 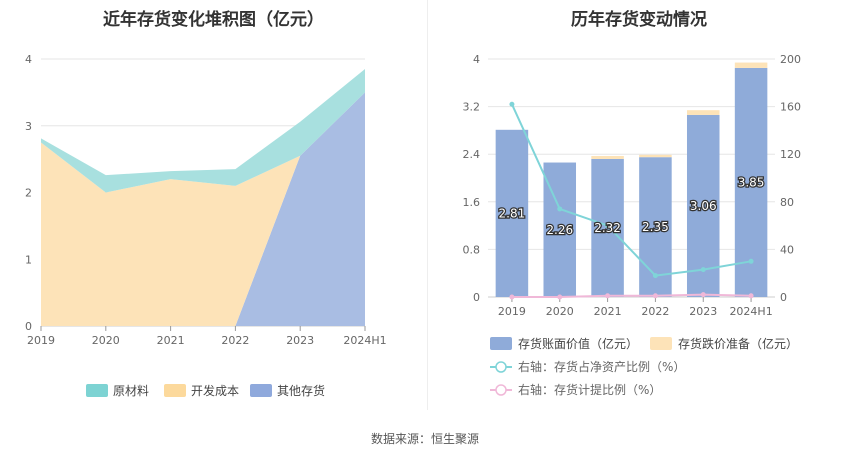 What do you see at coordinates (790, 107) in the screenshot?
I see `y2-tick-label: 160` at bounding box center [790, 107].